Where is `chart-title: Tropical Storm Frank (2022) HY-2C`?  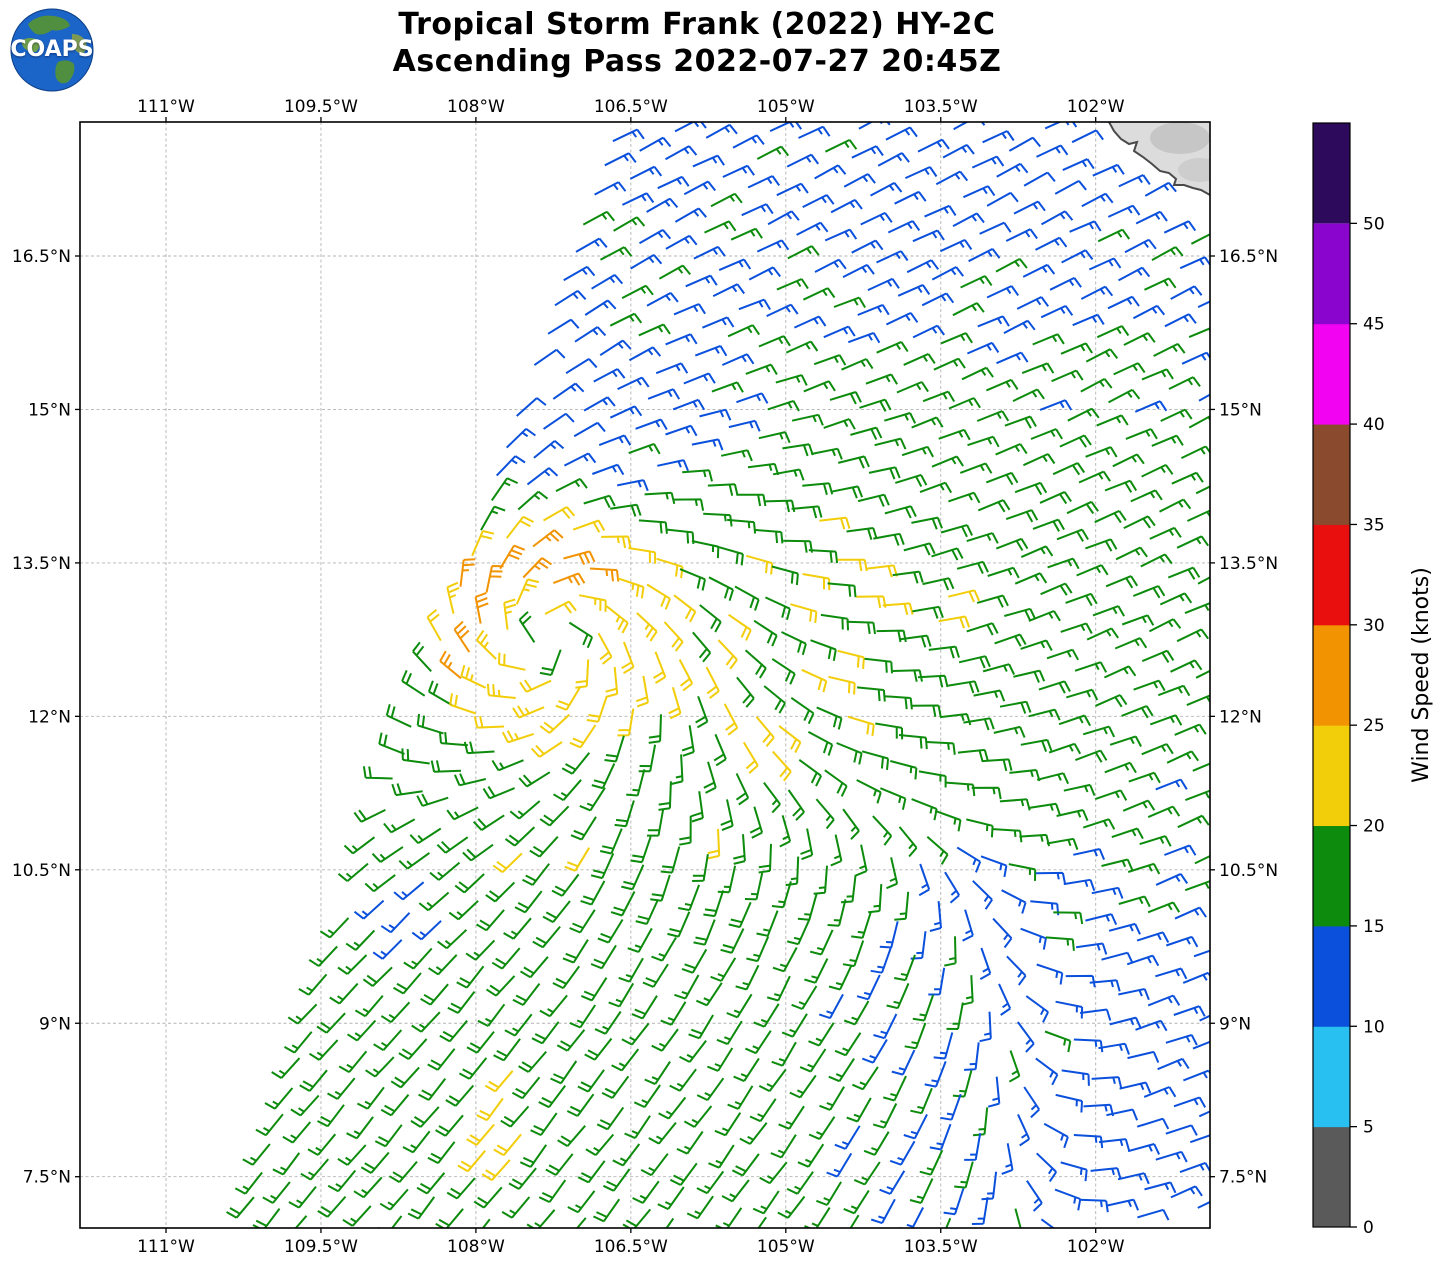 chart-title: Tropical Storm Frank (2022) HY-2C is located at coordinates (697, 24).